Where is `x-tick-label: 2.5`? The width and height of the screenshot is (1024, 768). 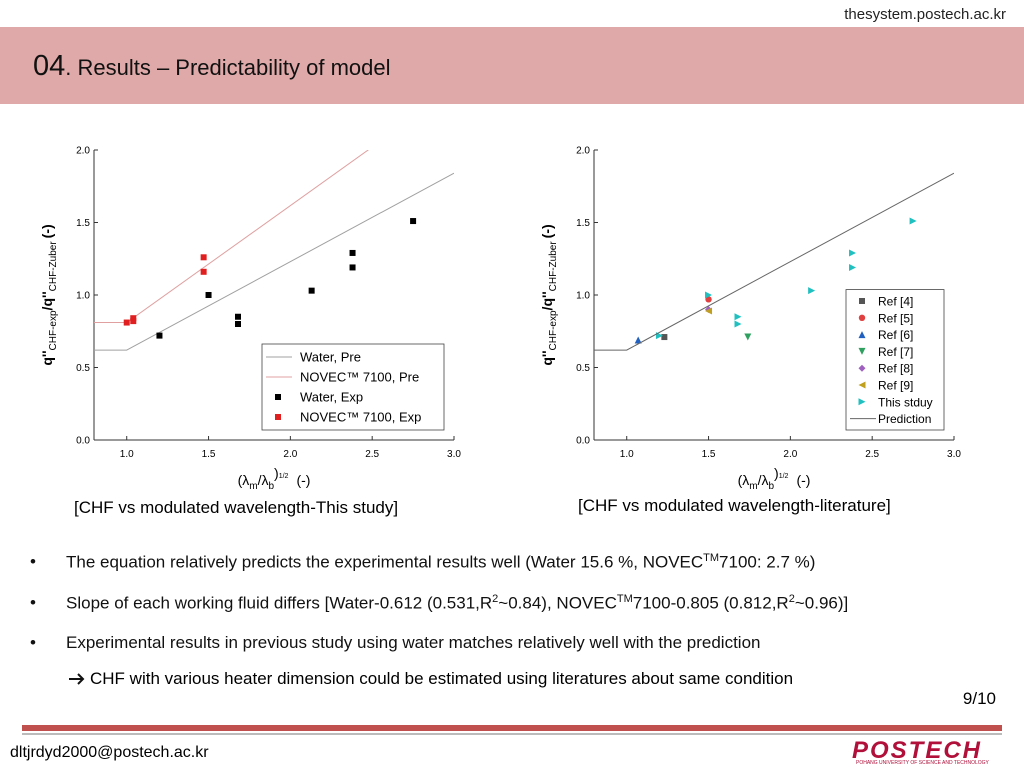
x-tick-label: 2.5 is located at coordinates (372, 454).